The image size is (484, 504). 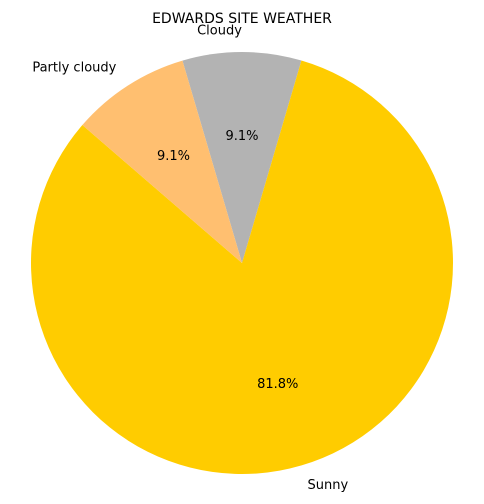 What do you see at coordinates (241, 136) in the screenshot?
I see `slice-pct-cloudy: 9.1%` at bounding box center [241, 136].